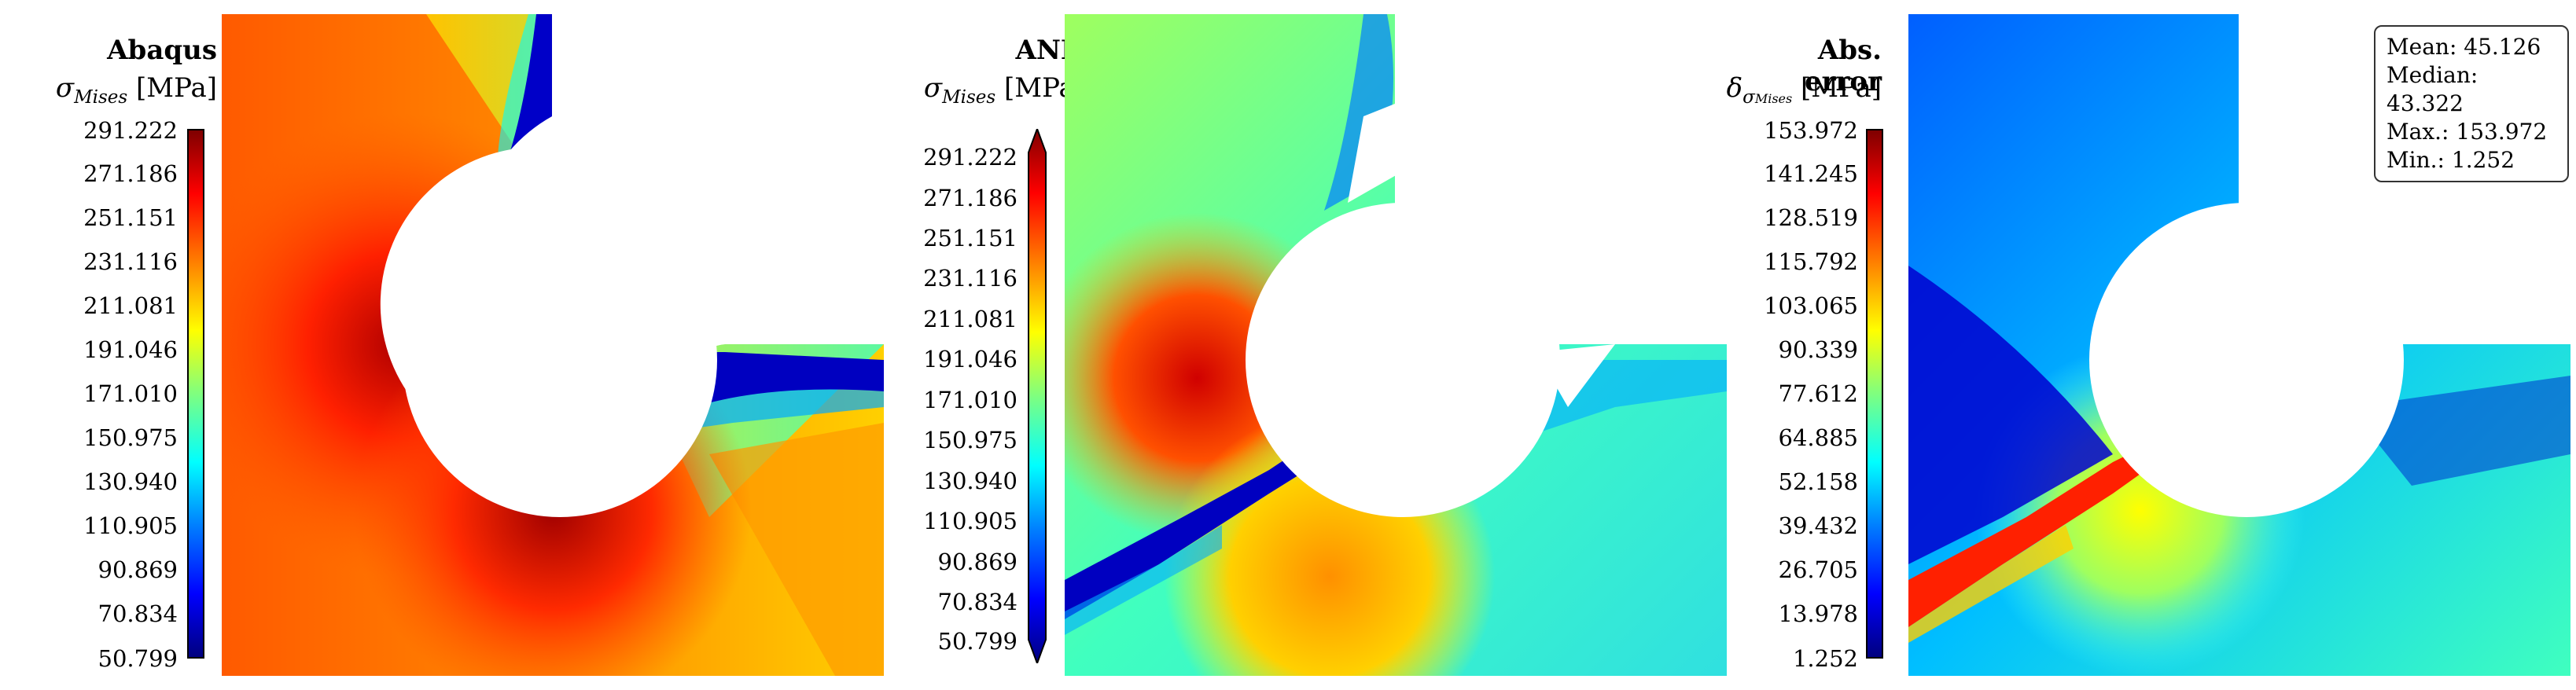 The height and width of the screenshot is (690, 2576). I want to click on tick-label: 115.792, so click(1811, 262).